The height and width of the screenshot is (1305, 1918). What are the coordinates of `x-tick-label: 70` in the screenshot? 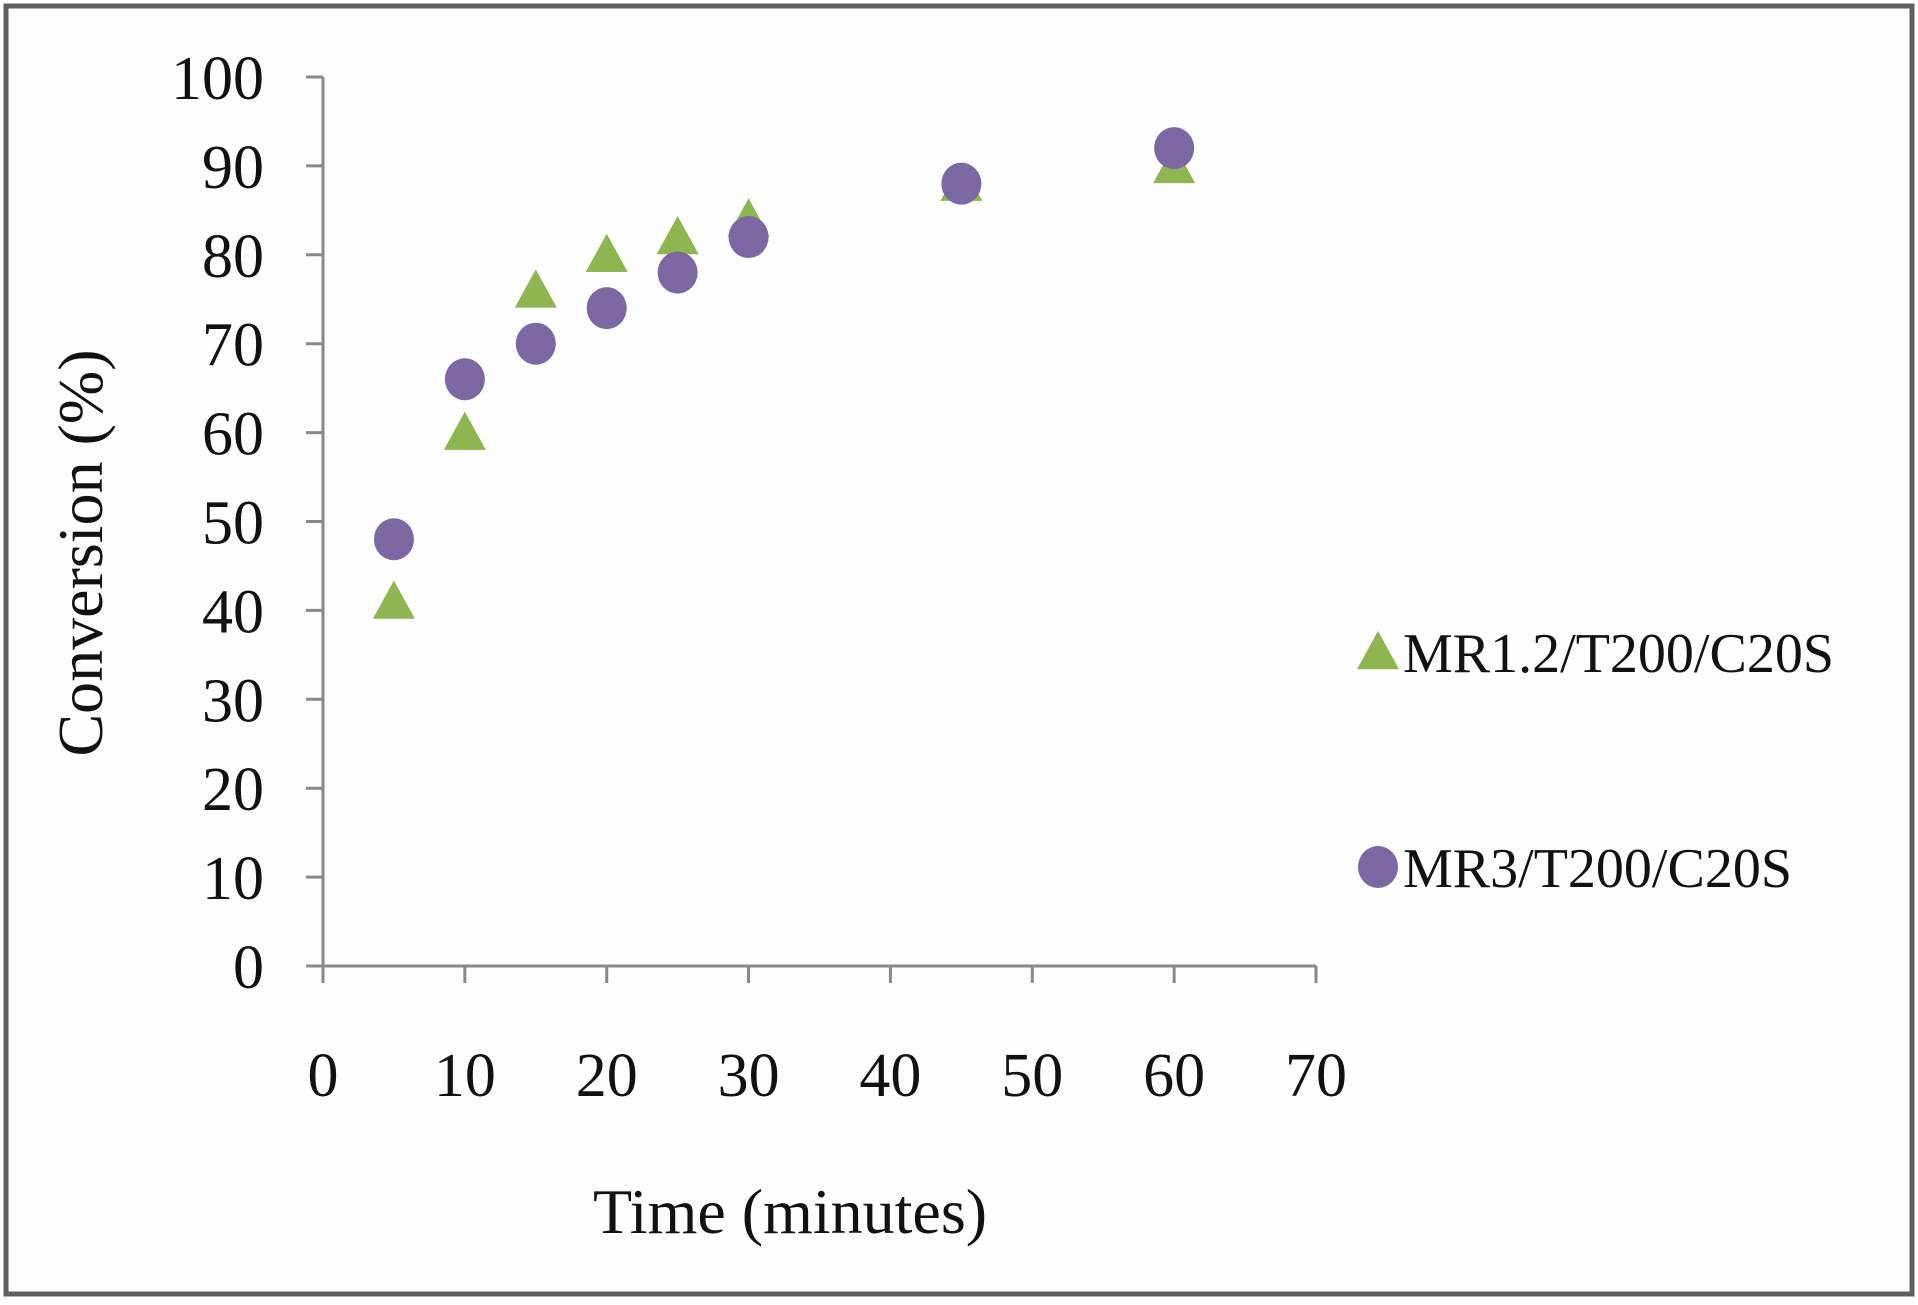 It's located at (1316, 1076).